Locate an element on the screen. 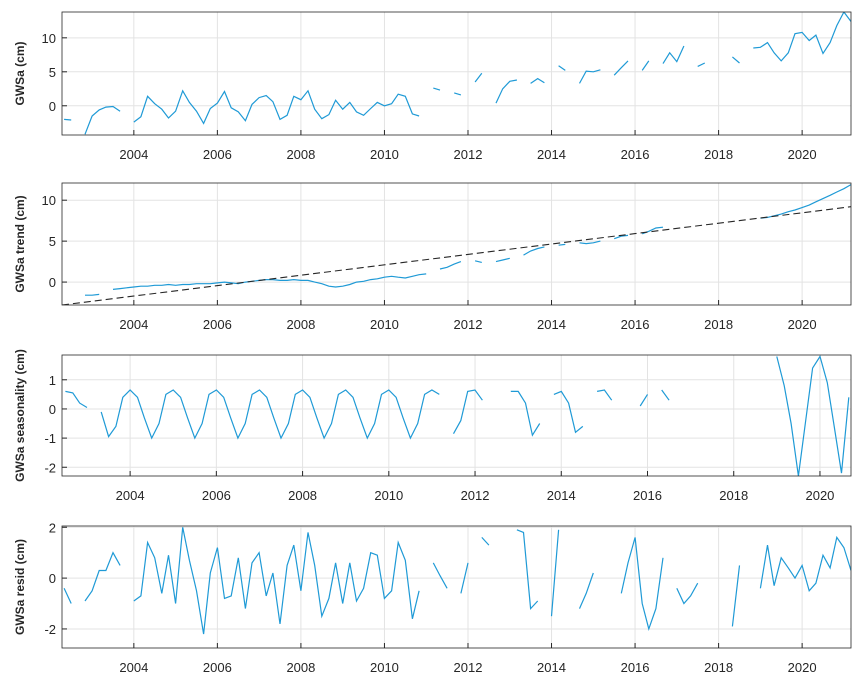 The width and height of the screenshot is (855, 679). trend-line is located at coordinates (456, 255).